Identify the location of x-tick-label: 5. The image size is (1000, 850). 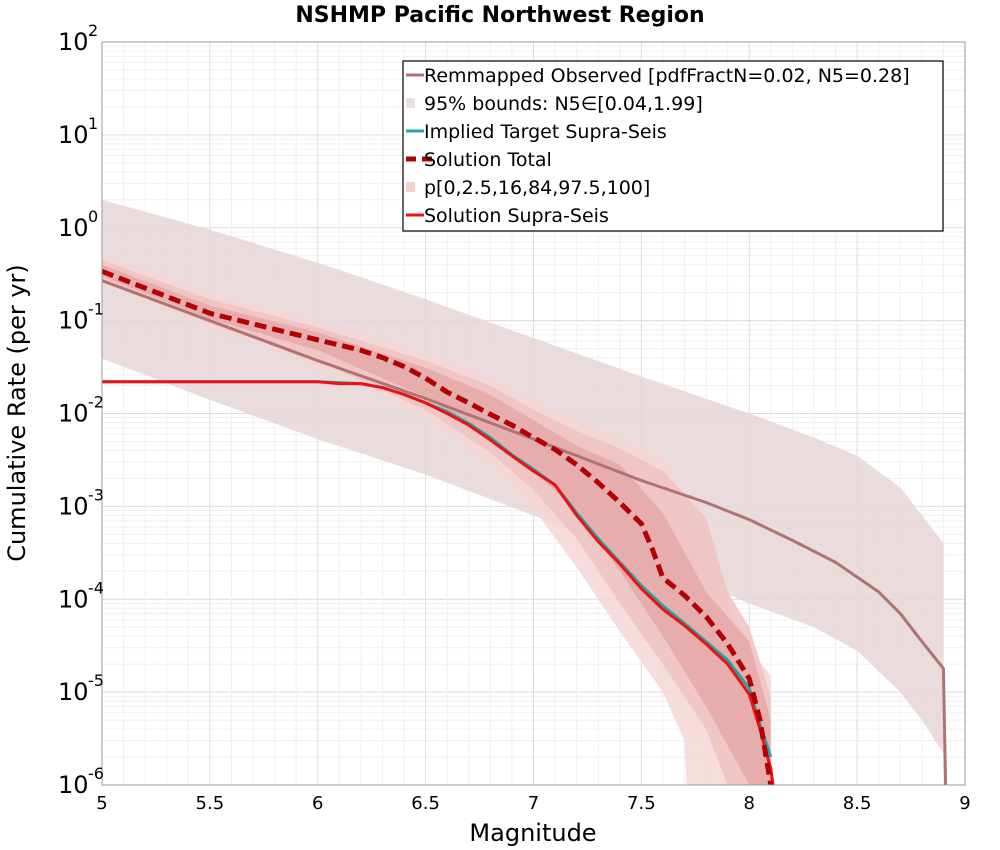
(101, 803).